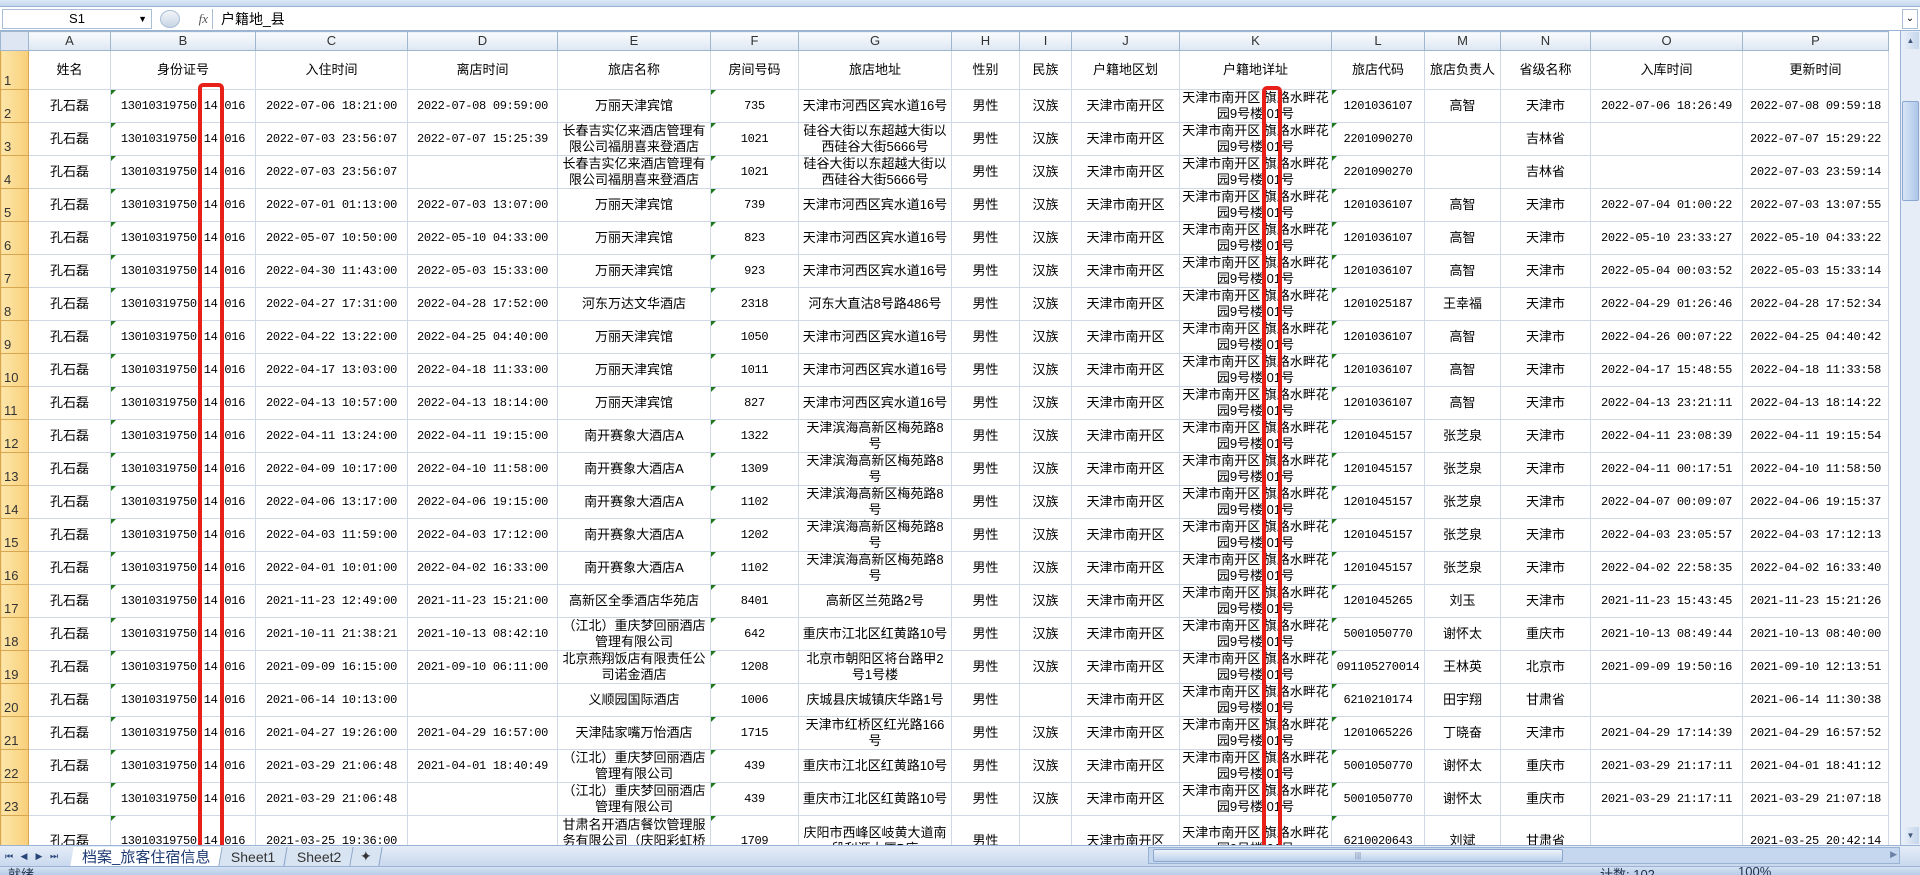  What do you see at coordinates (1910, 438) in the screenshot?
I see `vertical-scrollbar: ▲ ▼` at bounding box center [1910, 438].